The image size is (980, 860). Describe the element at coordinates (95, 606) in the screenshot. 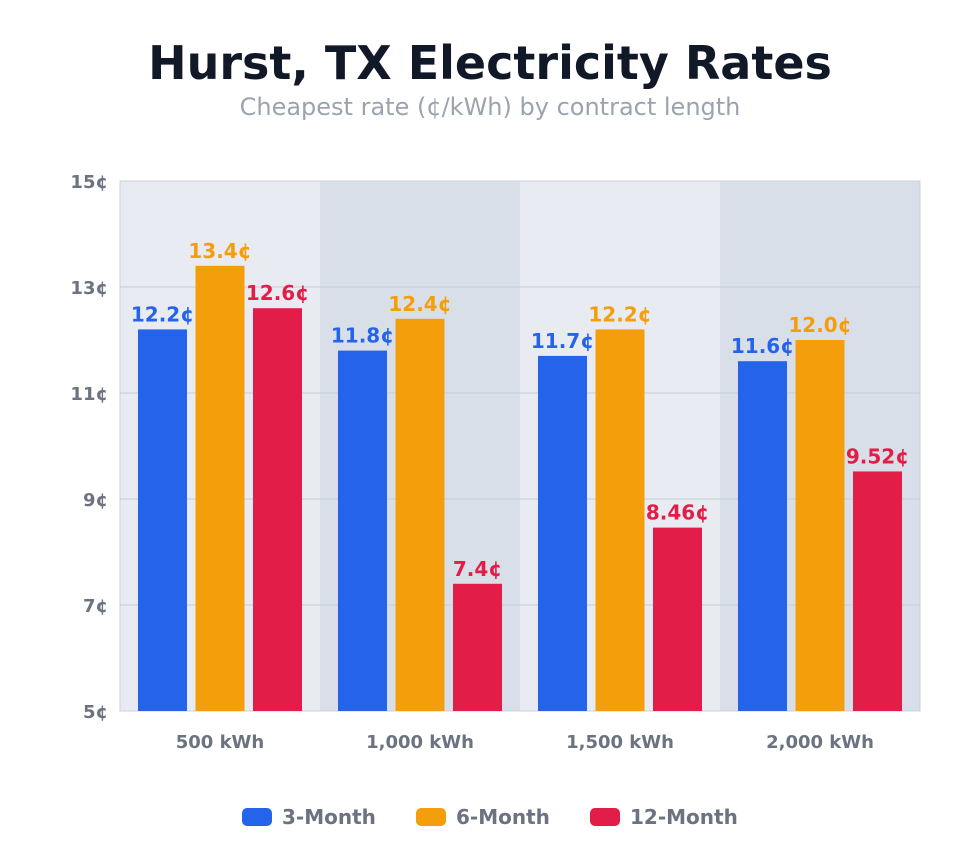

I see `y-tick-label: 7¢` at that location.